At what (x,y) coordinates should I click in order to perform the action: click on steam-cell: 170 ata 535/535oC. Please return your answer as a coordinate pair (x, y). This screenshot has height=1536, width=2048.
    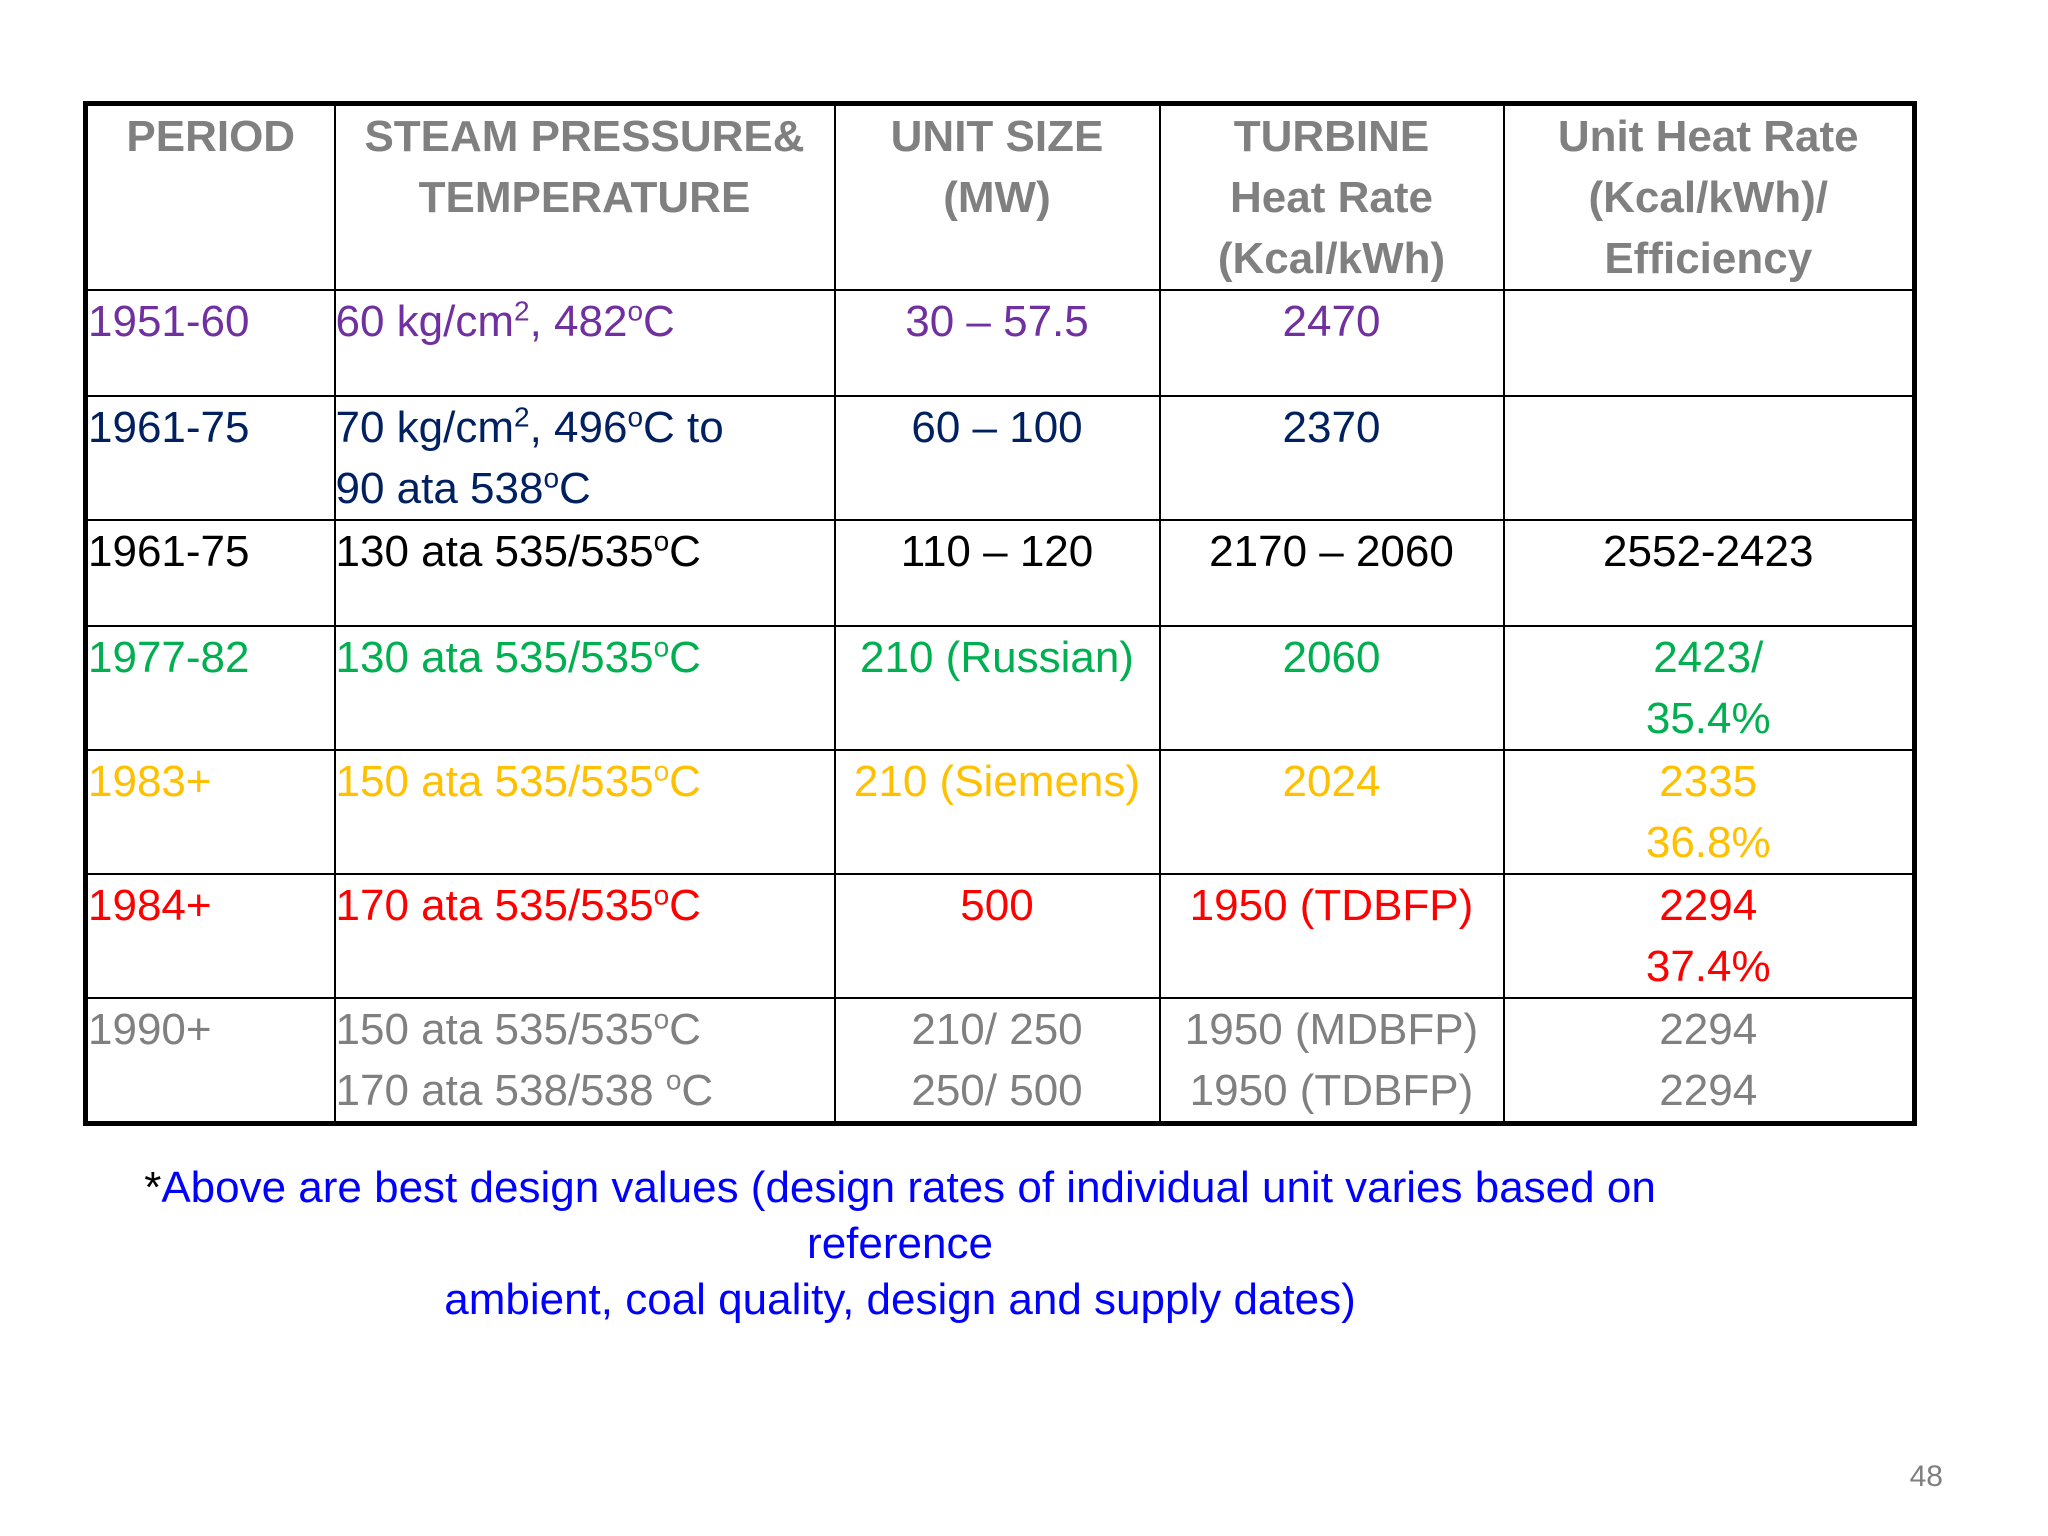
    Looking at the image, I should click on (584, 936).